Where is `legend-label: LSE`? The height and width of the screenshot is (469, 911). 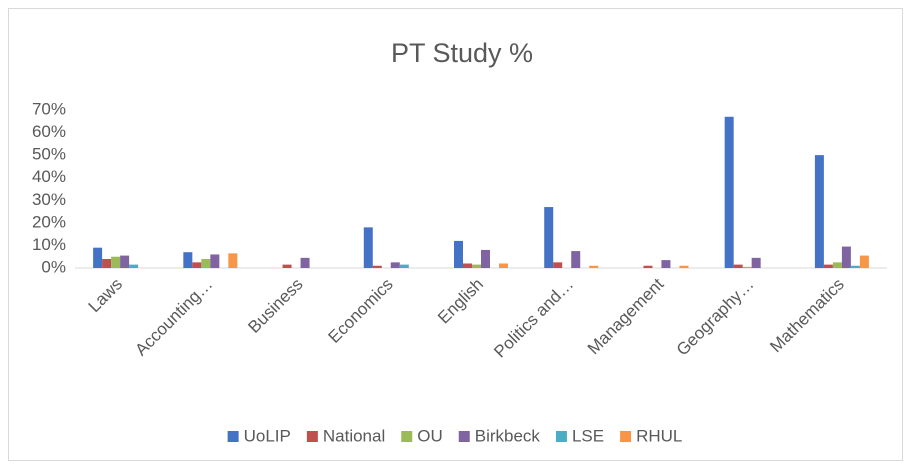 legend-label: LSE is located at coordinates (588, 435).